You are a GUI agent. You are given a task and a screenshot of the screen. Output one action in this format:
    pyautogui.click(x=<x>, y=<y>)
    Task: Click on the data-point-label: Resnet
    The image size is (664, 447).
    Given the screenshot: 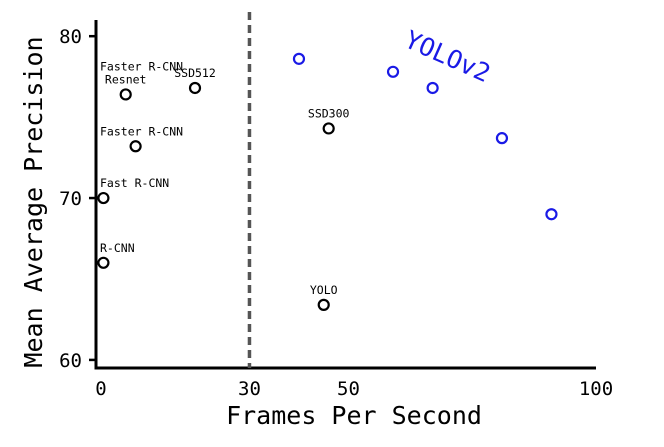 What is the action you would take?
    pyautogui.click(x=126, y=79)
    